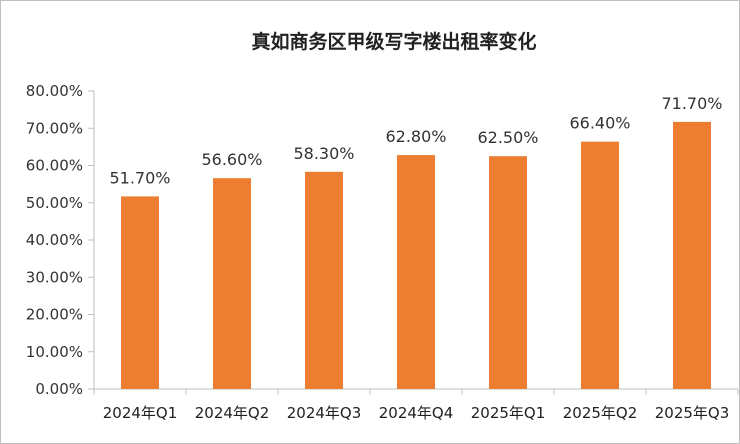  Describe the element at coordinates (54, 128) in the screenshot. I see `y-tick-label: 70.00%` at that location.